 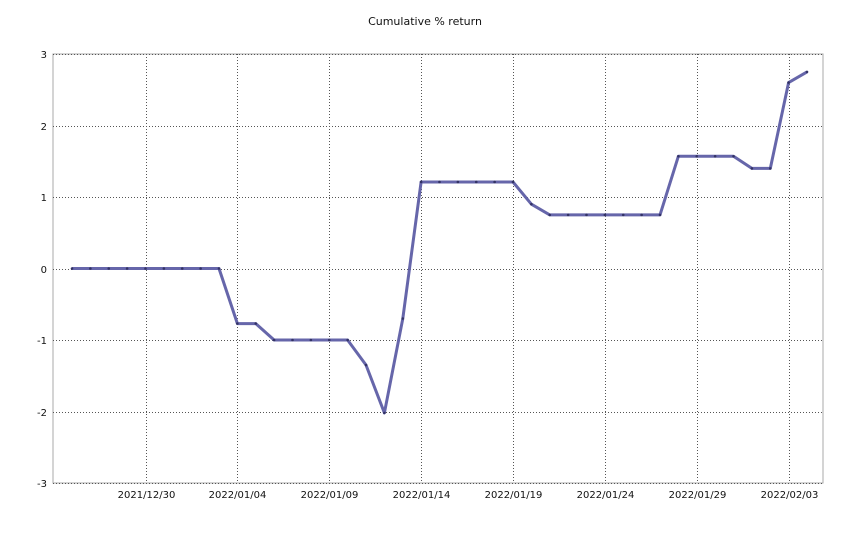 What do you see at coordinates (514, 495) in the screenshot?
I see `x-tick-label: 2022/01/19` at bounding box center [514, 495].